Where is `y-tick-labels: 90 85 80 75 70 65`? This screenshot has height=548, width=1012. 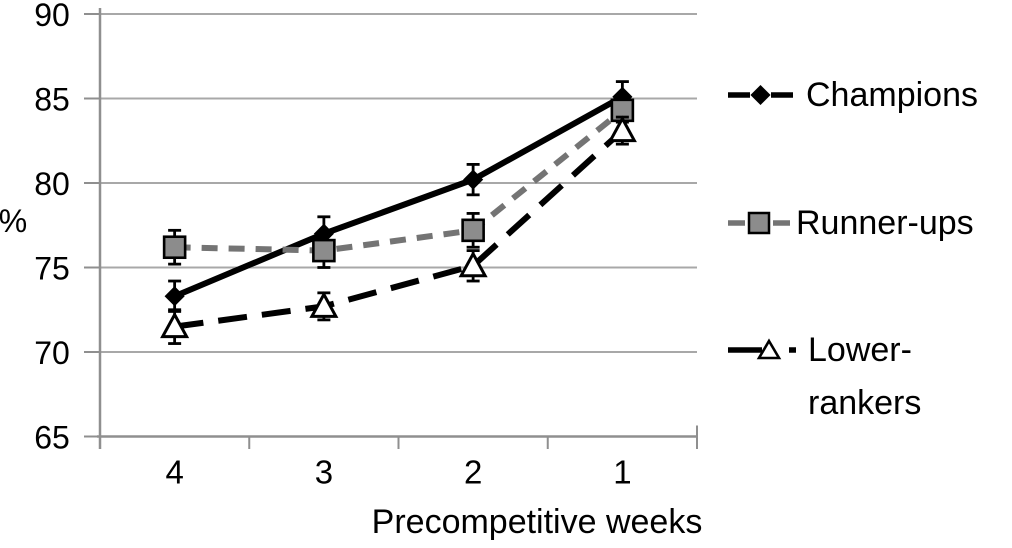 y-tick-labels: 90 85 80 75 70 65 is located at coordinates (52, 228).